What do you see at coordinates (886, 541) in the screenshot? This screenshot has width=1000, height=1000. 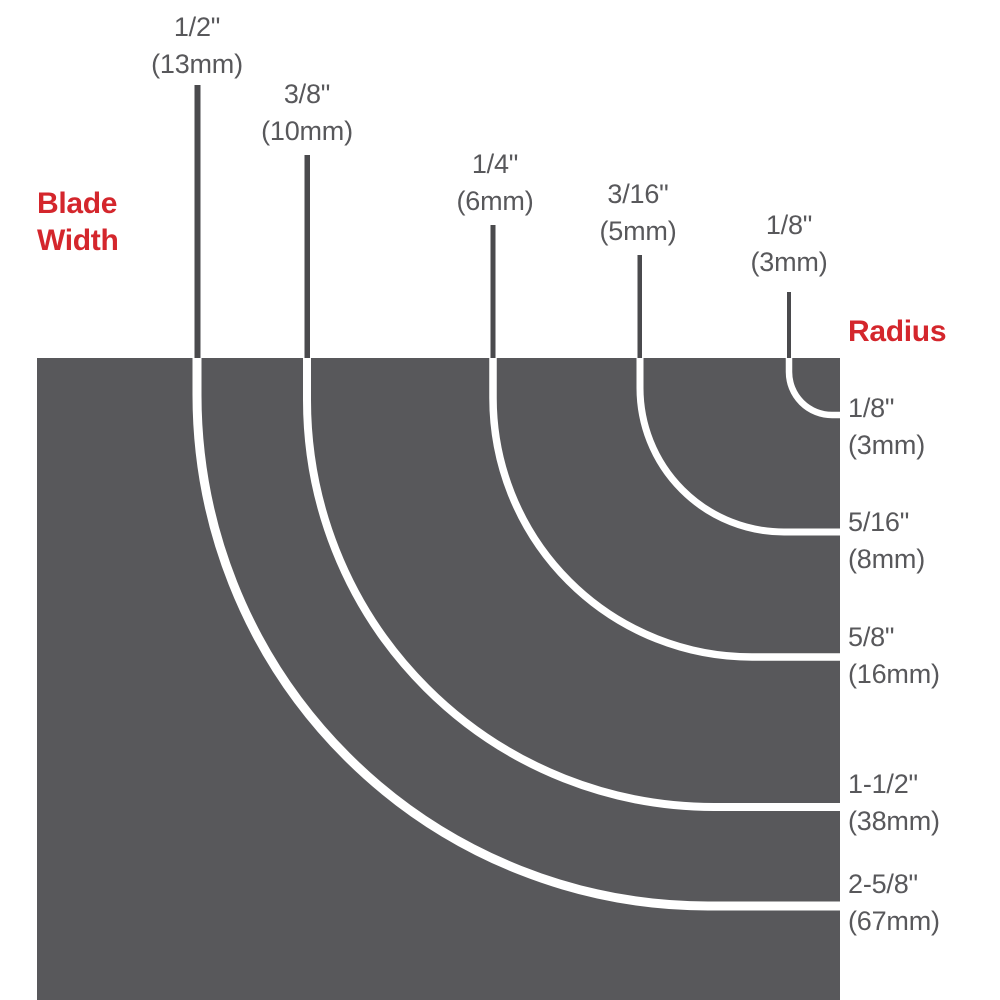 I see `radius-label-blade-4: 5/16" (8mm)` at bounding box center [886, 541].